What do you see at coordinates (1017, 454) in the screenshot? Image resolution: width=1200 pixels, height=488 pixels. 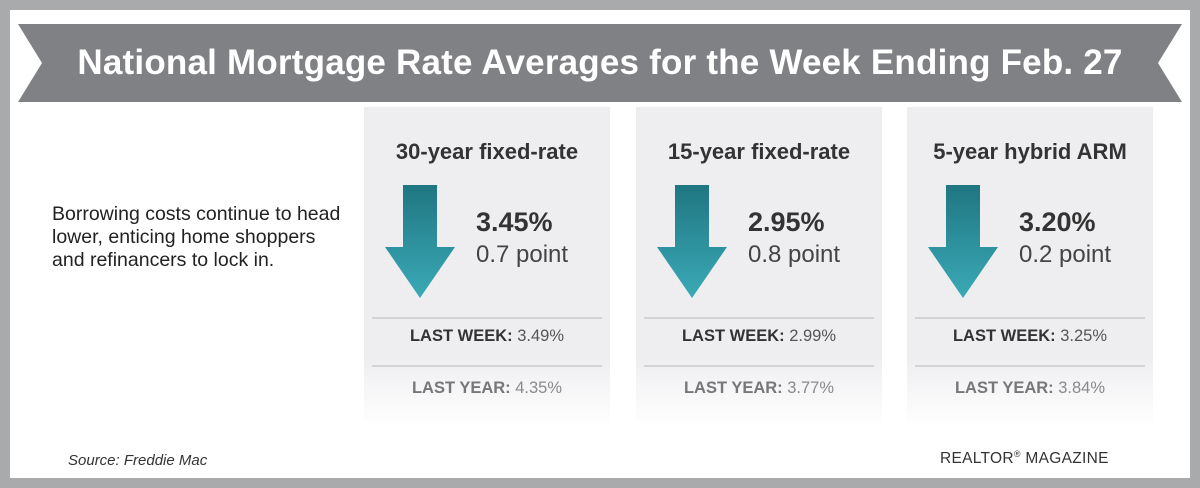 I see `registered-mark: ®` at bounding box center [1017, 454].